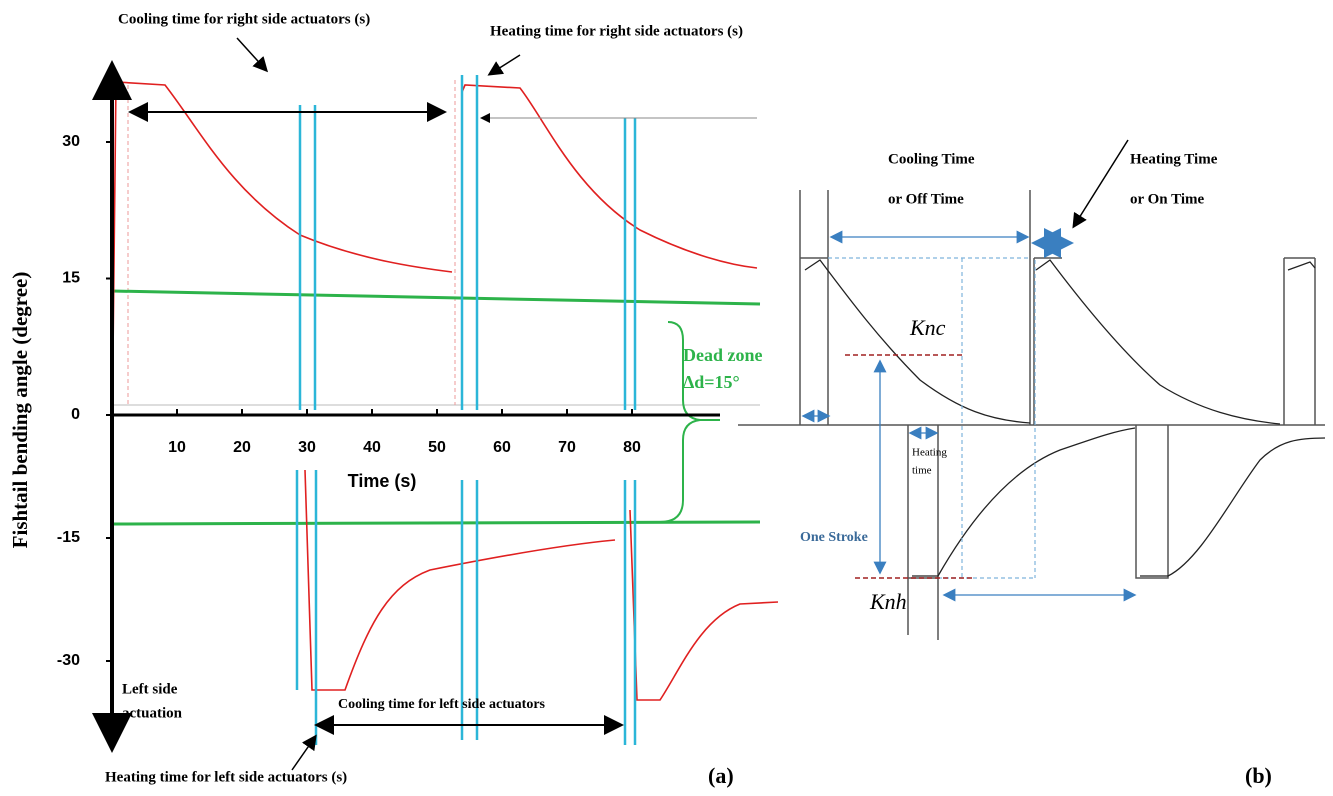 This screenshot has height=796, width=1333. I want to click on panel-label: (a), so click(721, 775).